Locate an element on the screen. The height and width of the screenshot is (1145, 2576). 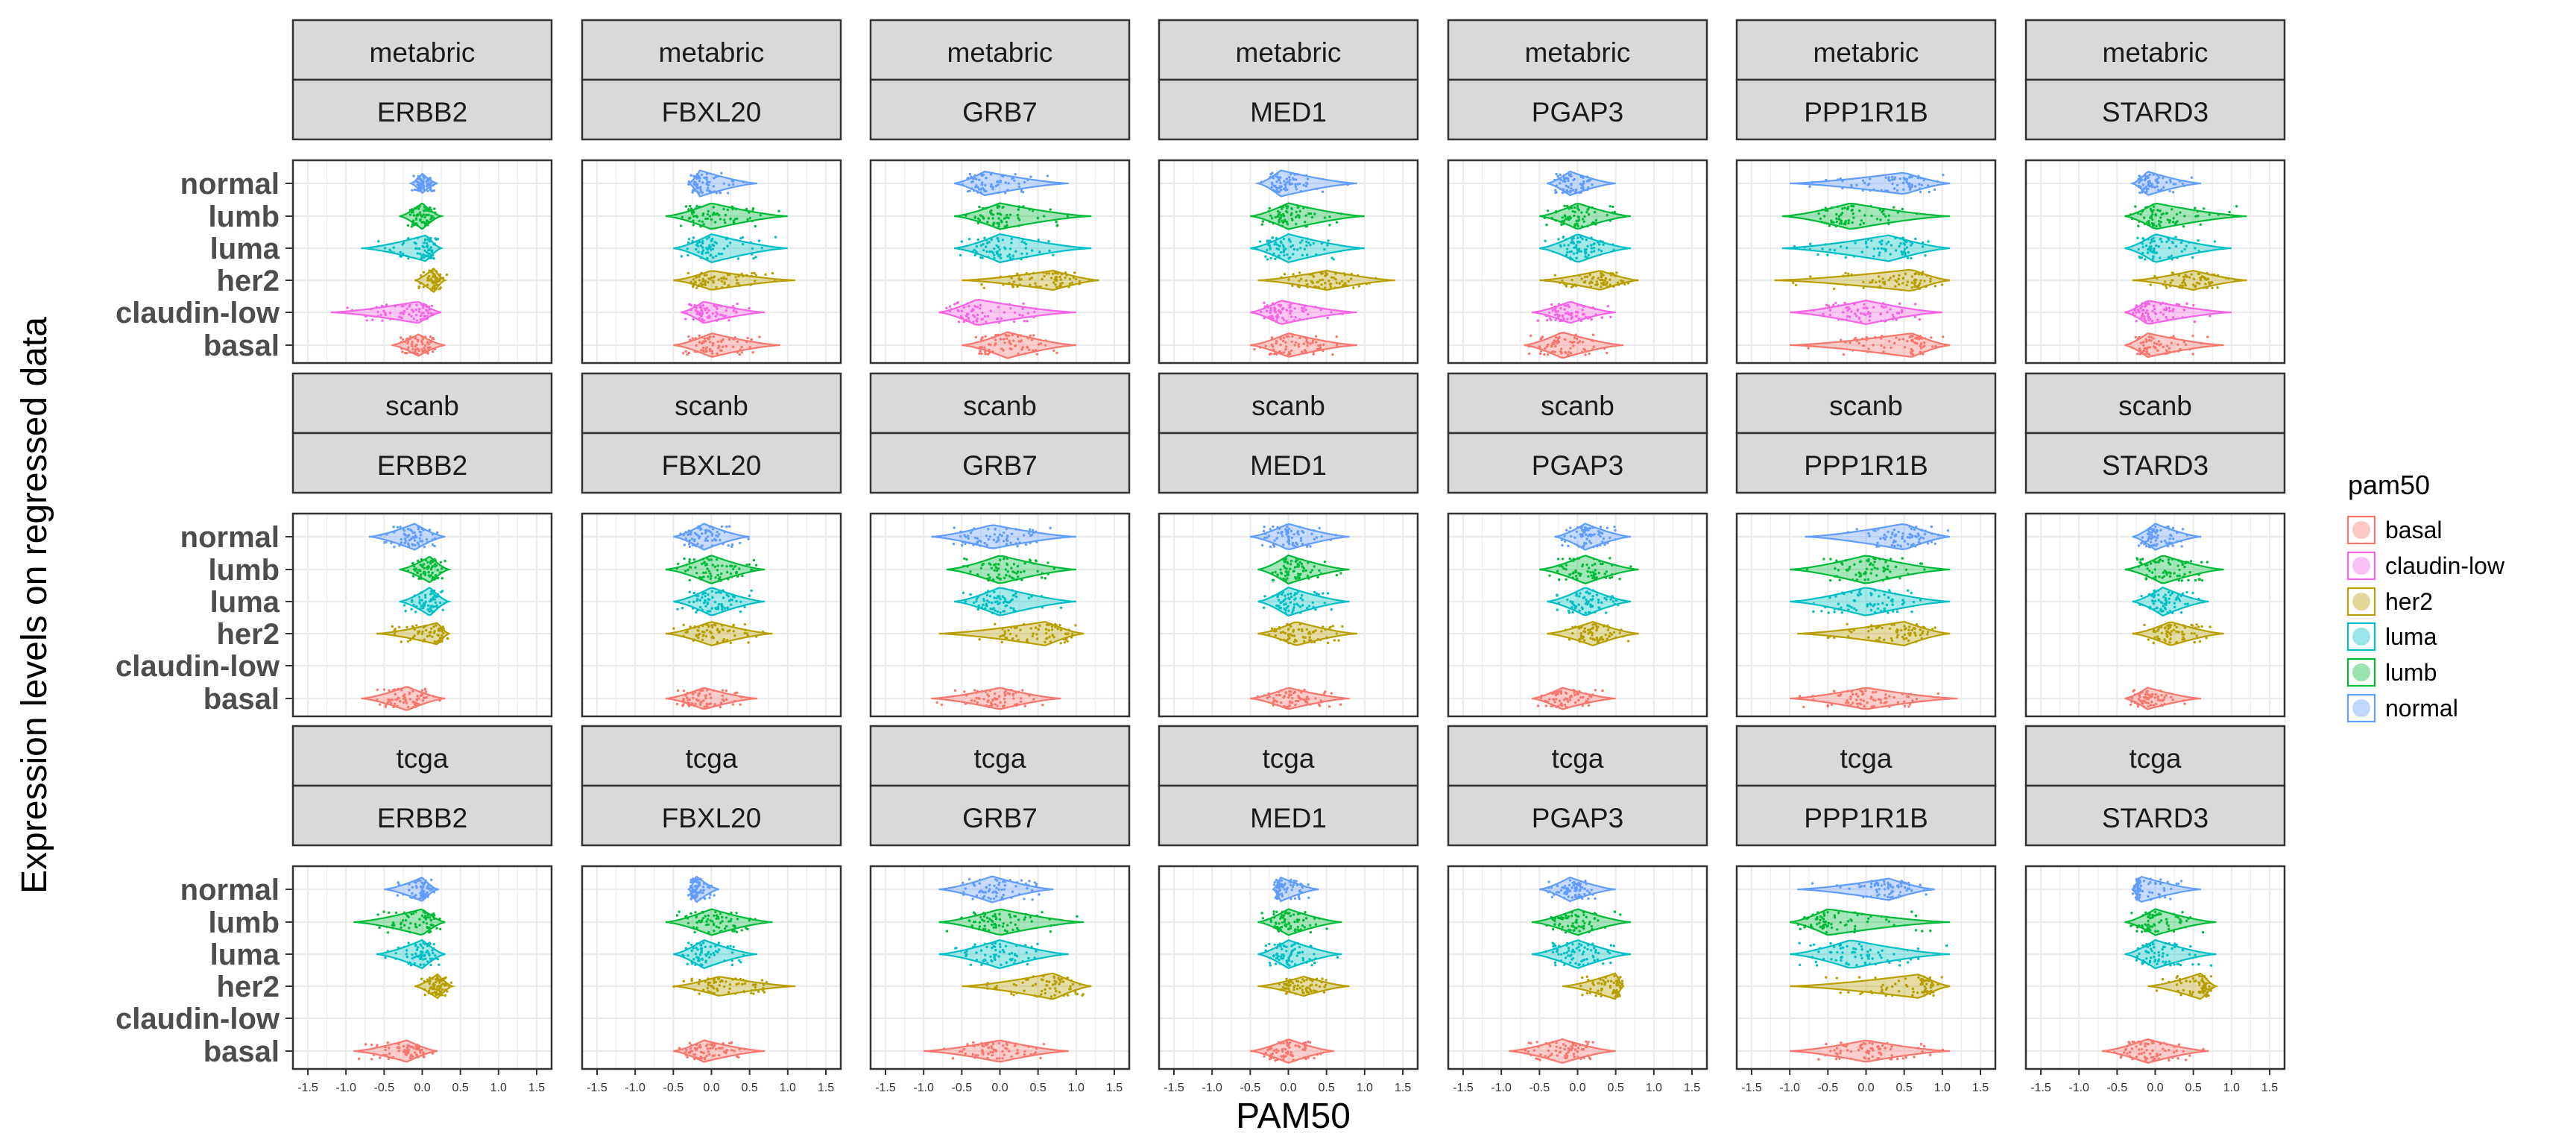
facet-strip-gene-label: FBXL20 is located at coordinates (712, 465).